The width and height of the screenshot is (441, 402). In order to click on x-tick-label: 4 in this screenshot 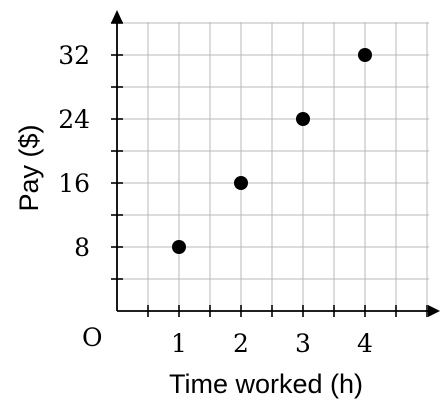, I will do `click(365, 343)`.